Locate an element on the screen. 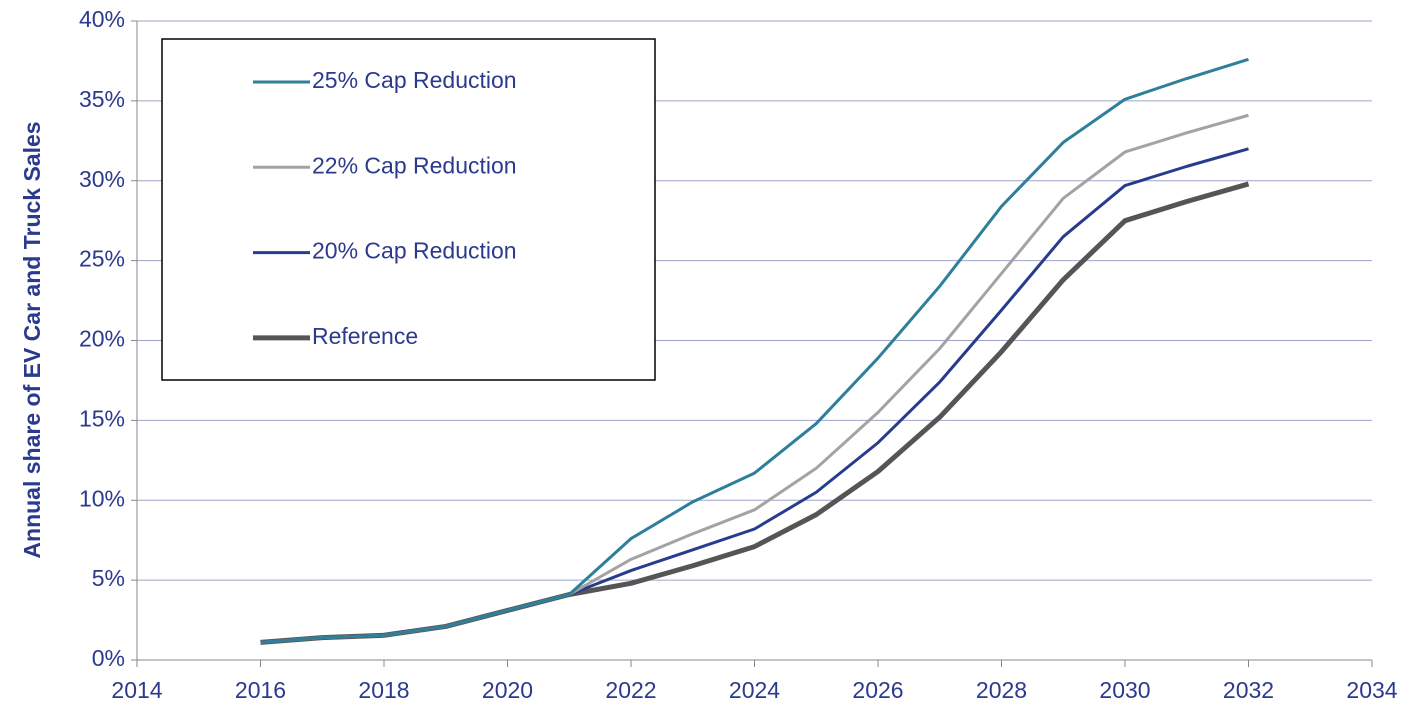 This screenshot has height=713, width=1410. y-axis-label: Annual share of EV Car and Truck Sales is located at coordinates (32, 339).